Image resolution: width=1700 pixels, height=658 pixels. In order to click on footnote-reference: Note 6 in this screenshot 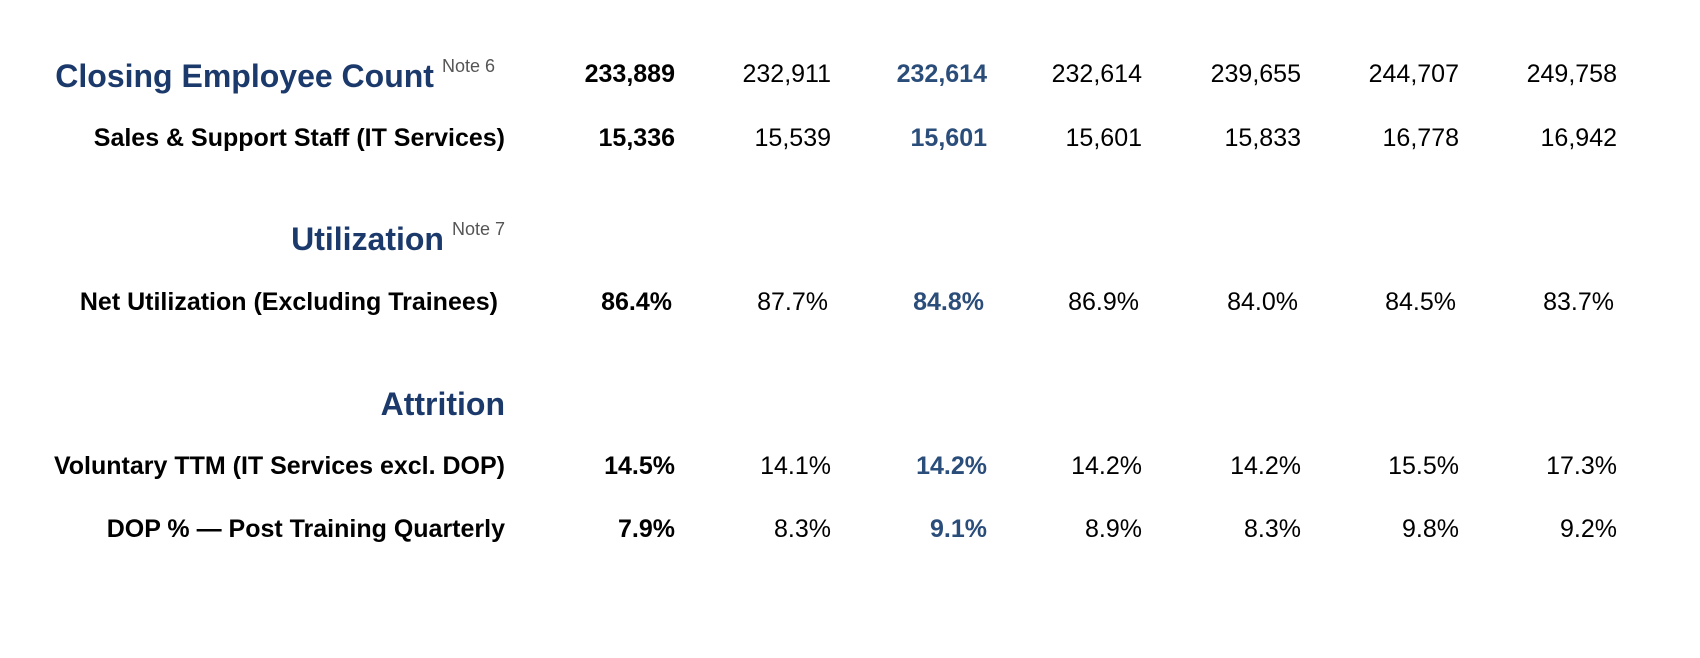, I will do `click(468, 66)`.